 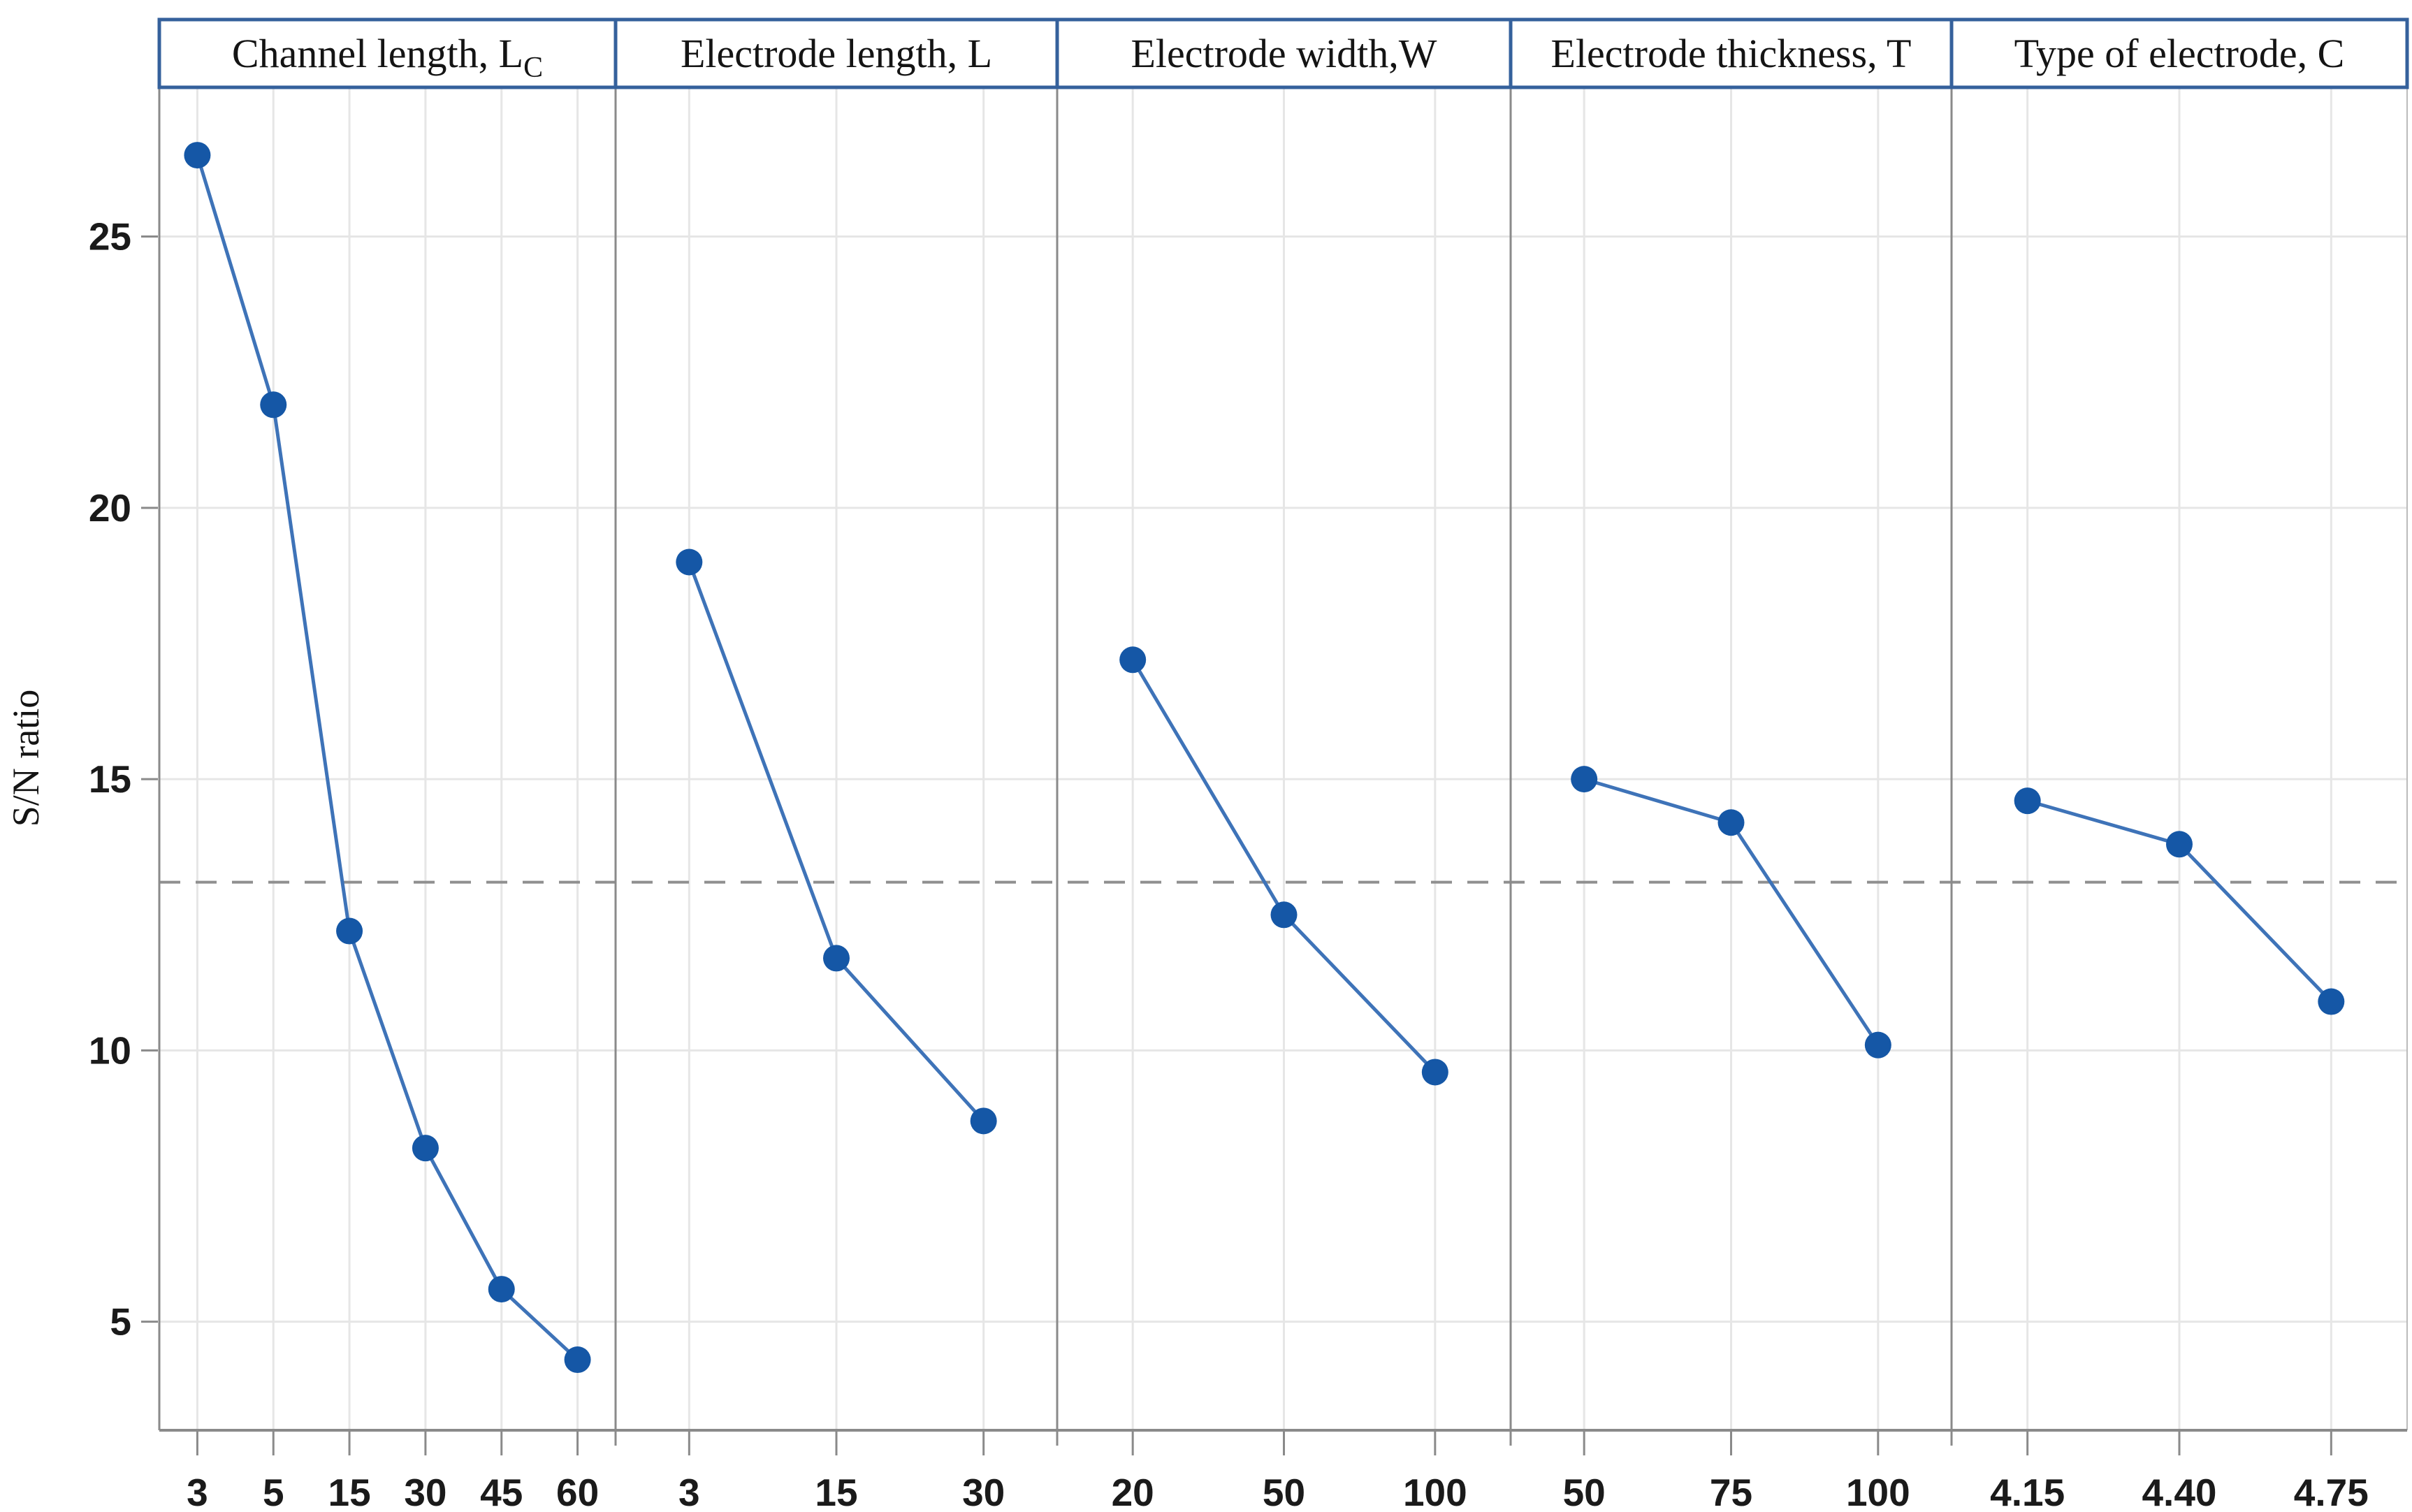 What do you see at coordinates (501, 1491) in the screenshot?
I see `x-tick-label: 45` at bounding box center [501, 1491].